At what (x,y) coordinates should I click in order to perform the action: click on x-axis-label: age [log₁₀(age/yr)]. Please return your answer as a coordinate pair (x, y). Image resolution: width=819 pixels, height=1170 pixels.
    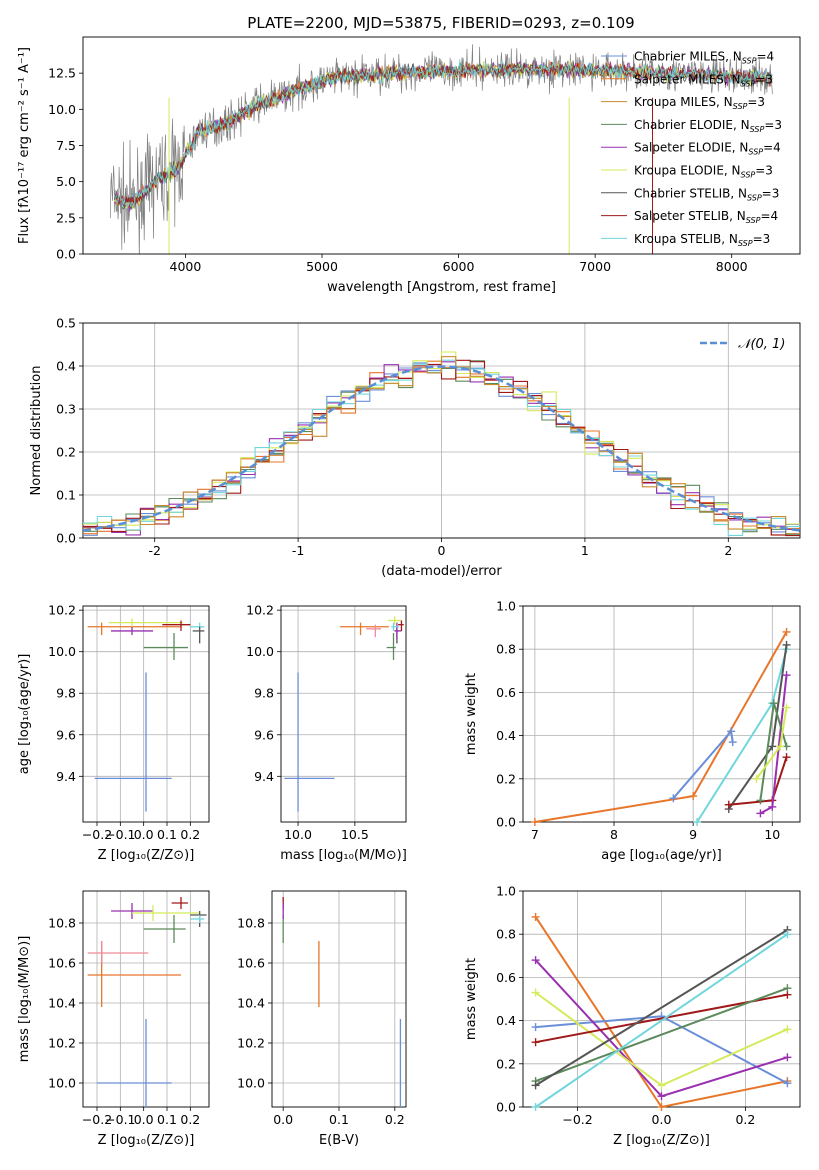
    Looking at the image, I should click on (661, 855).